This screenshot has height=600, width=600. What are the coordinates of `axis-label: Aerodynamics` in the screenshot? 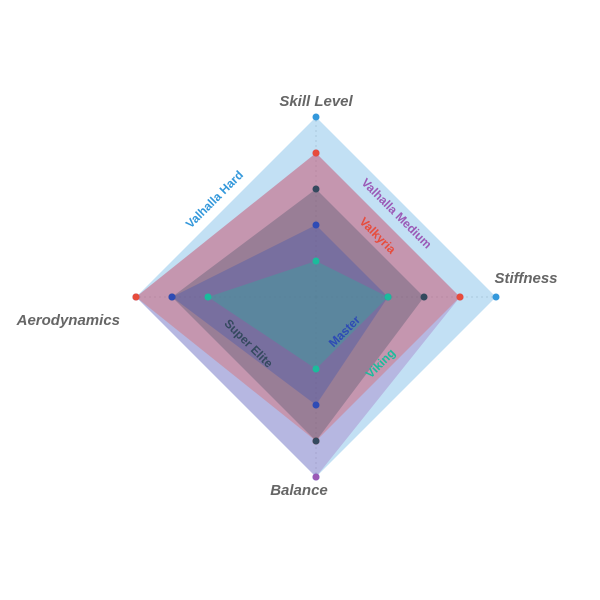 It's located at (68, 320).